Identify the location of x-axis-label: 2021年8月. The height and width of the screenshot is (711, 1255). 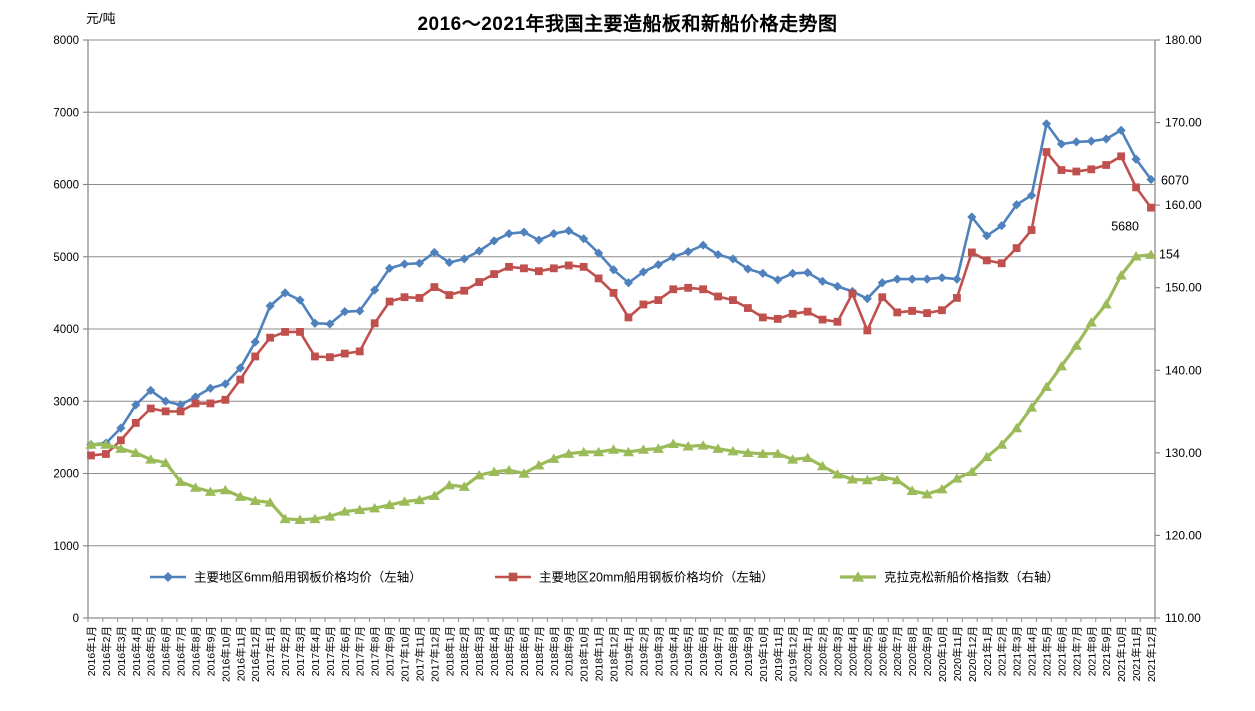
(1091, 651).